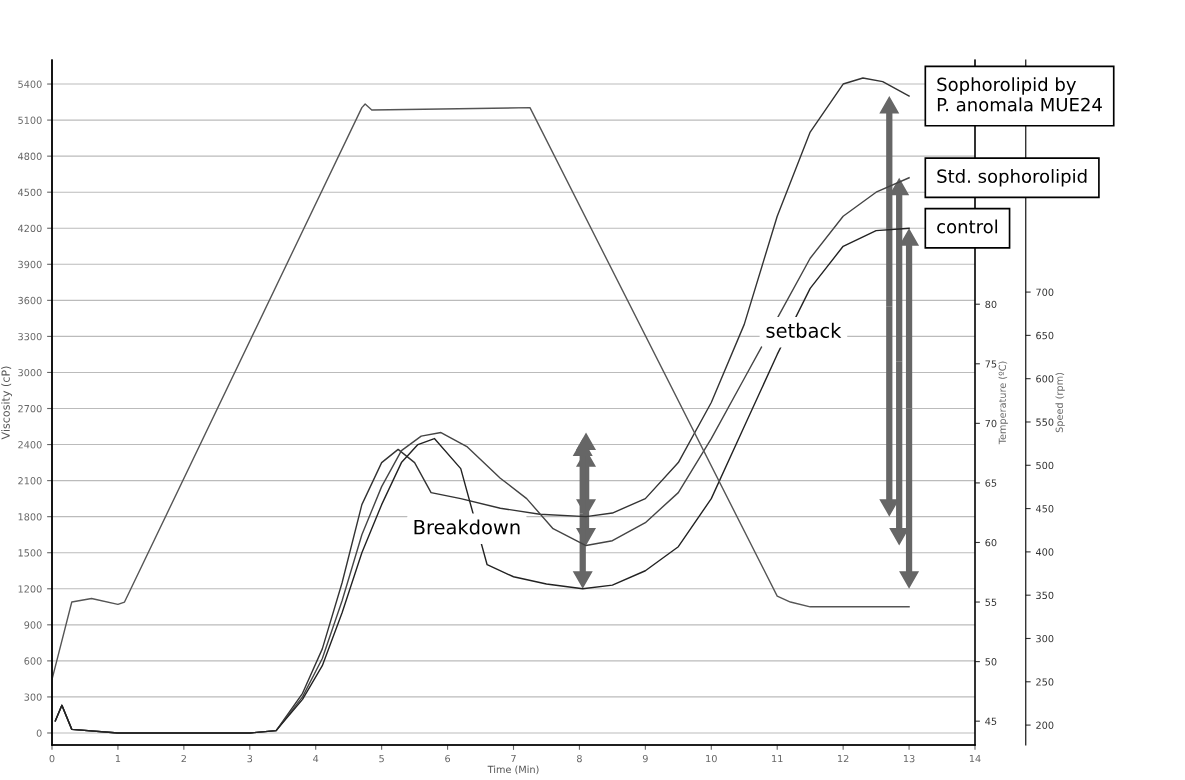 The width and height of the screenshot is (1185, 780). What do you see at coordinates (1045, 422) in the screenshot?
I see `y3-tick-label: 550` at bounding box center [1045, 422].